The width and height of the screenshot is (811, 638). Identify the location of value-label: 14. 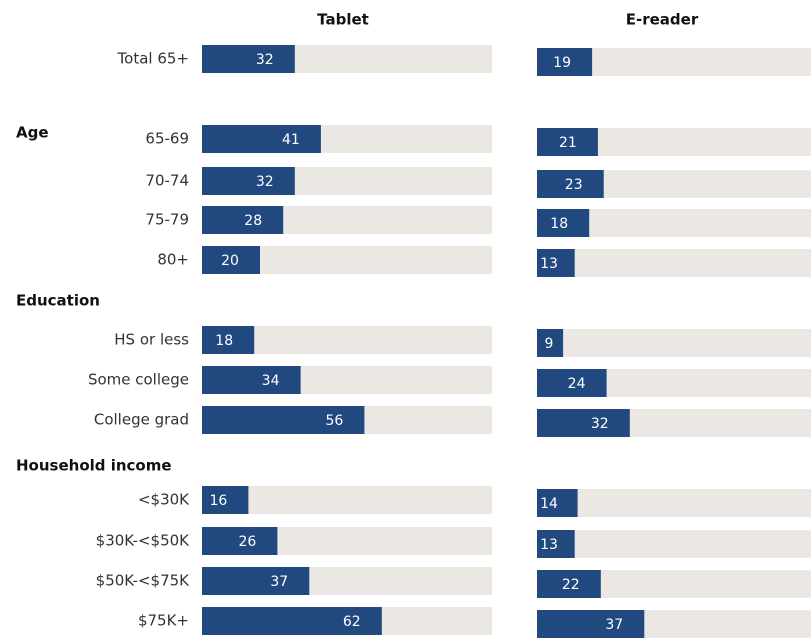
(549, 504).